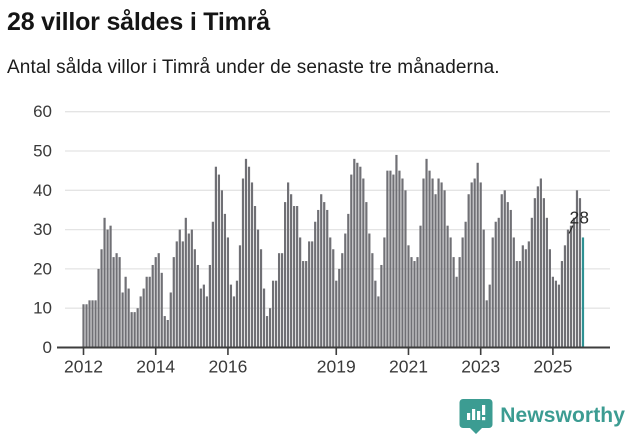 Image resolution: width=631 pixels, height=439 pixels. I want to click on x-axis-tick-label: 2014, so click(155, 367).